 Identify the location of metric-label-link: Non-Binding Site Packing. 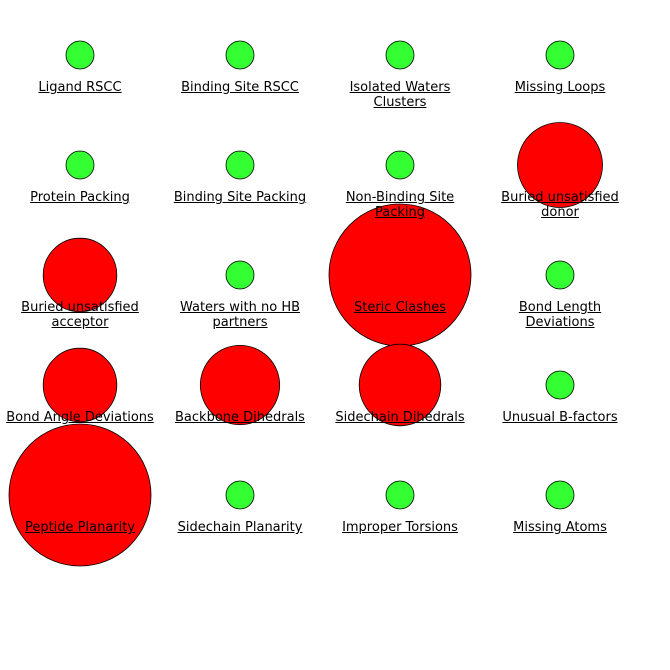
(400, 205).